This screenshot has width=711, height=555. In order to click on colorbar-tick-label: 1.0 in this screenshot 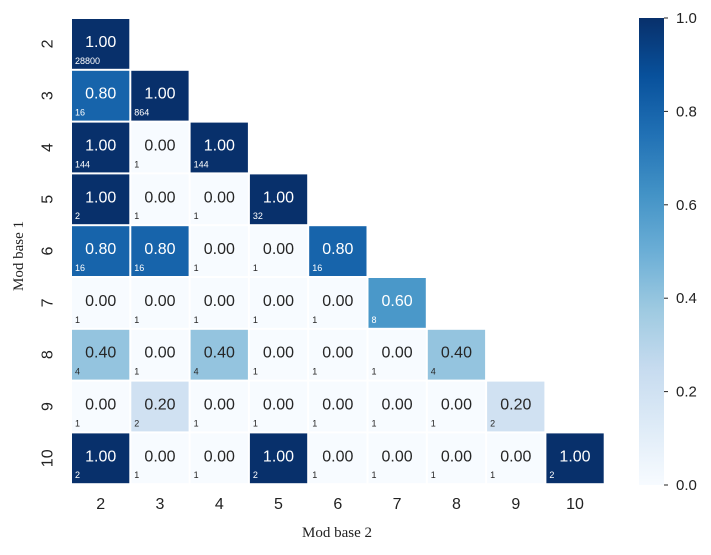, I will do `click(686, 18)`.